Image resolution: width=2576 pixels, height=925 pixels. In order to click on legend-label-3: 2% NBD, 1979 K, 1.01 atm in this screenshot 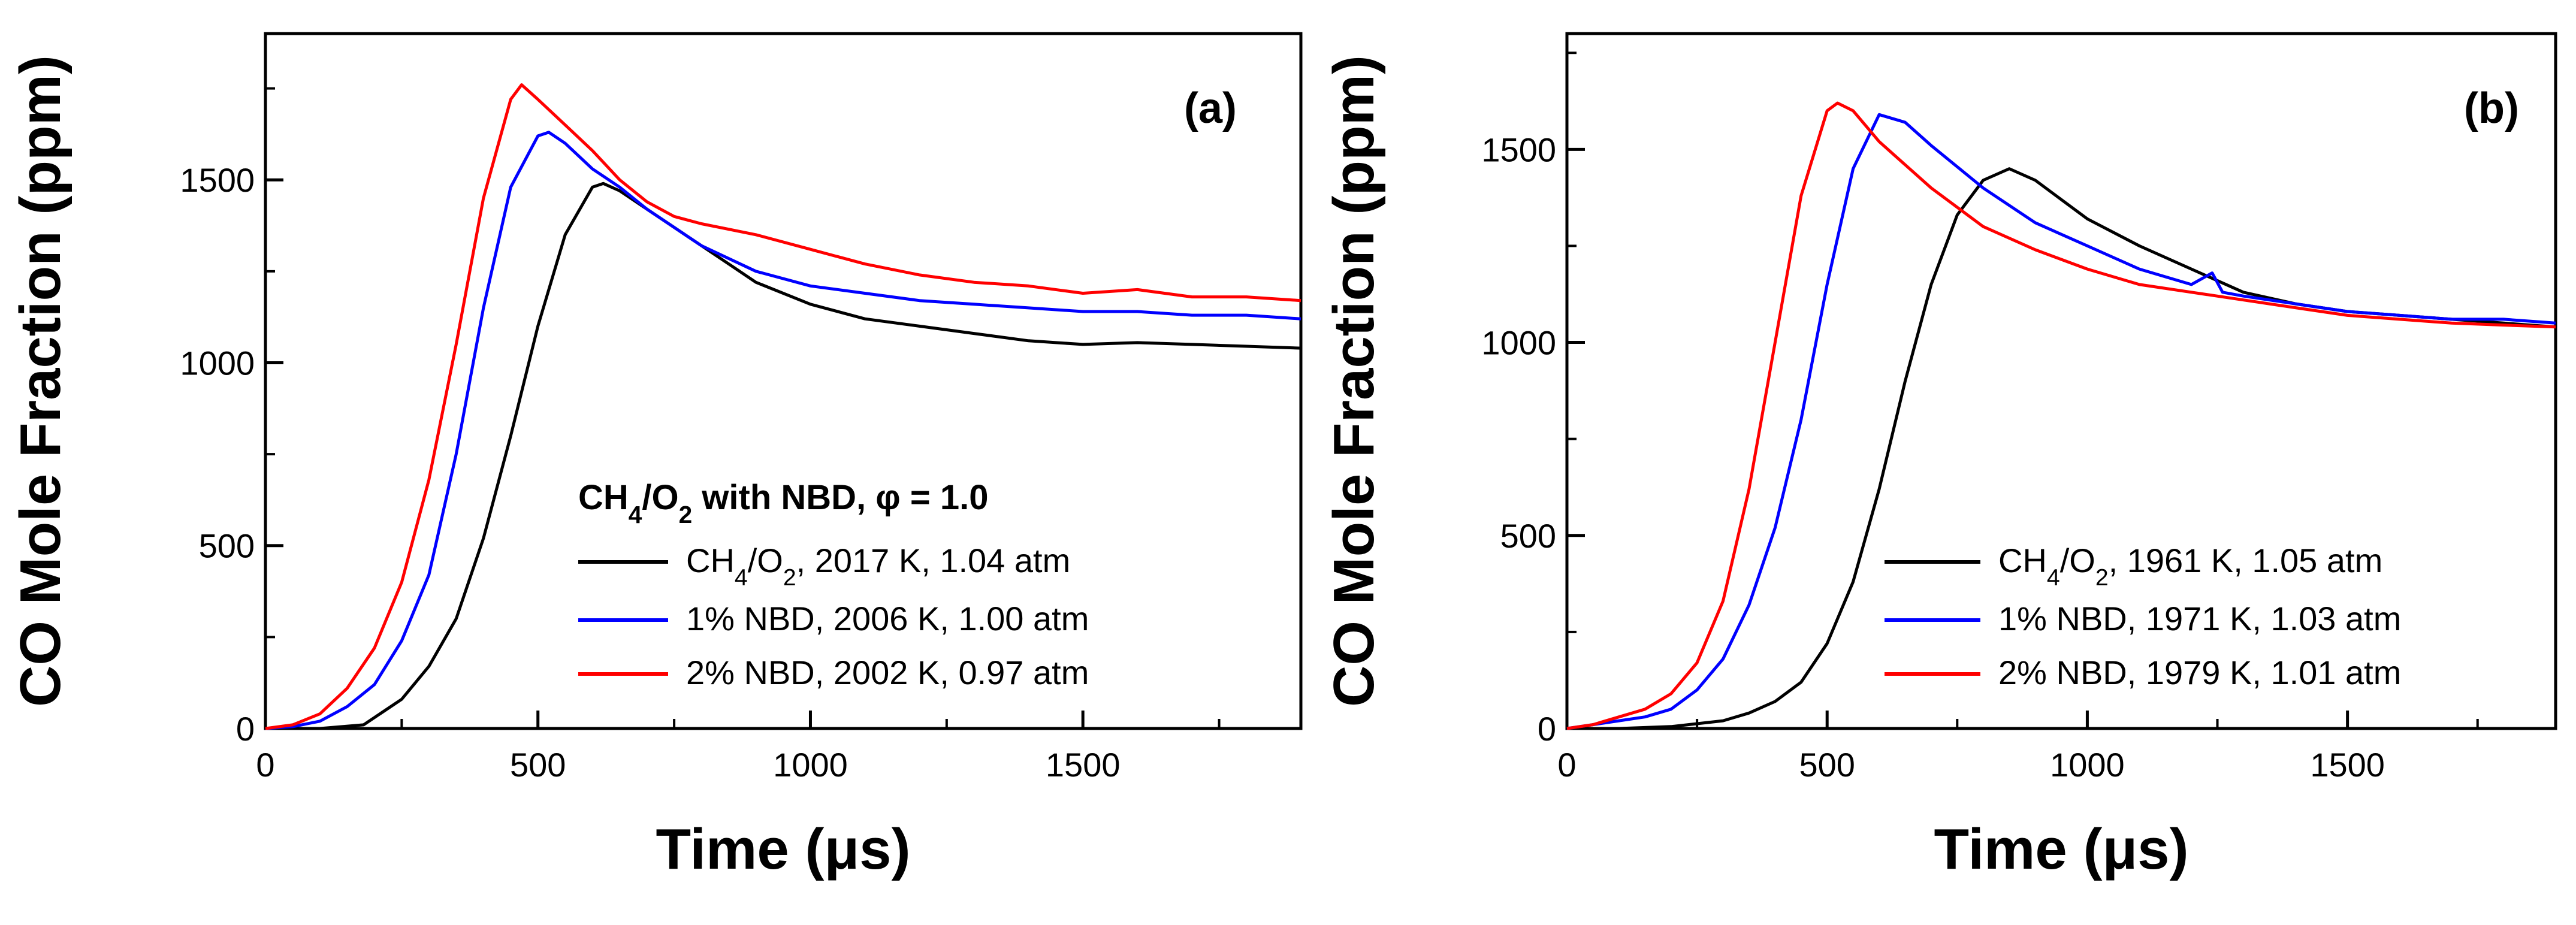, I will do `click(2199, 672)`.